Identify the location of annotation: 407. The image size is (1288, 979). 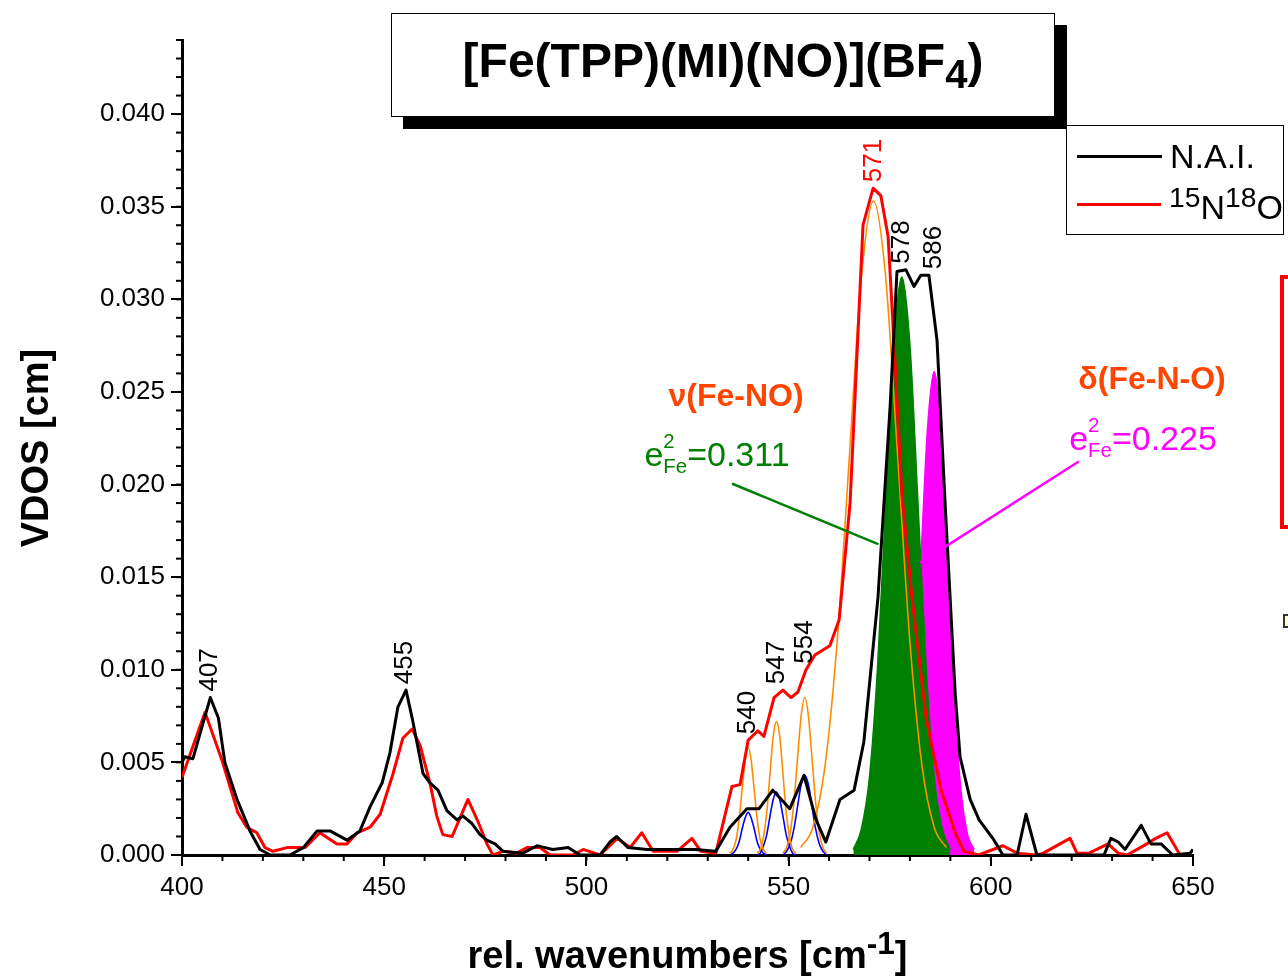
(208, 670).